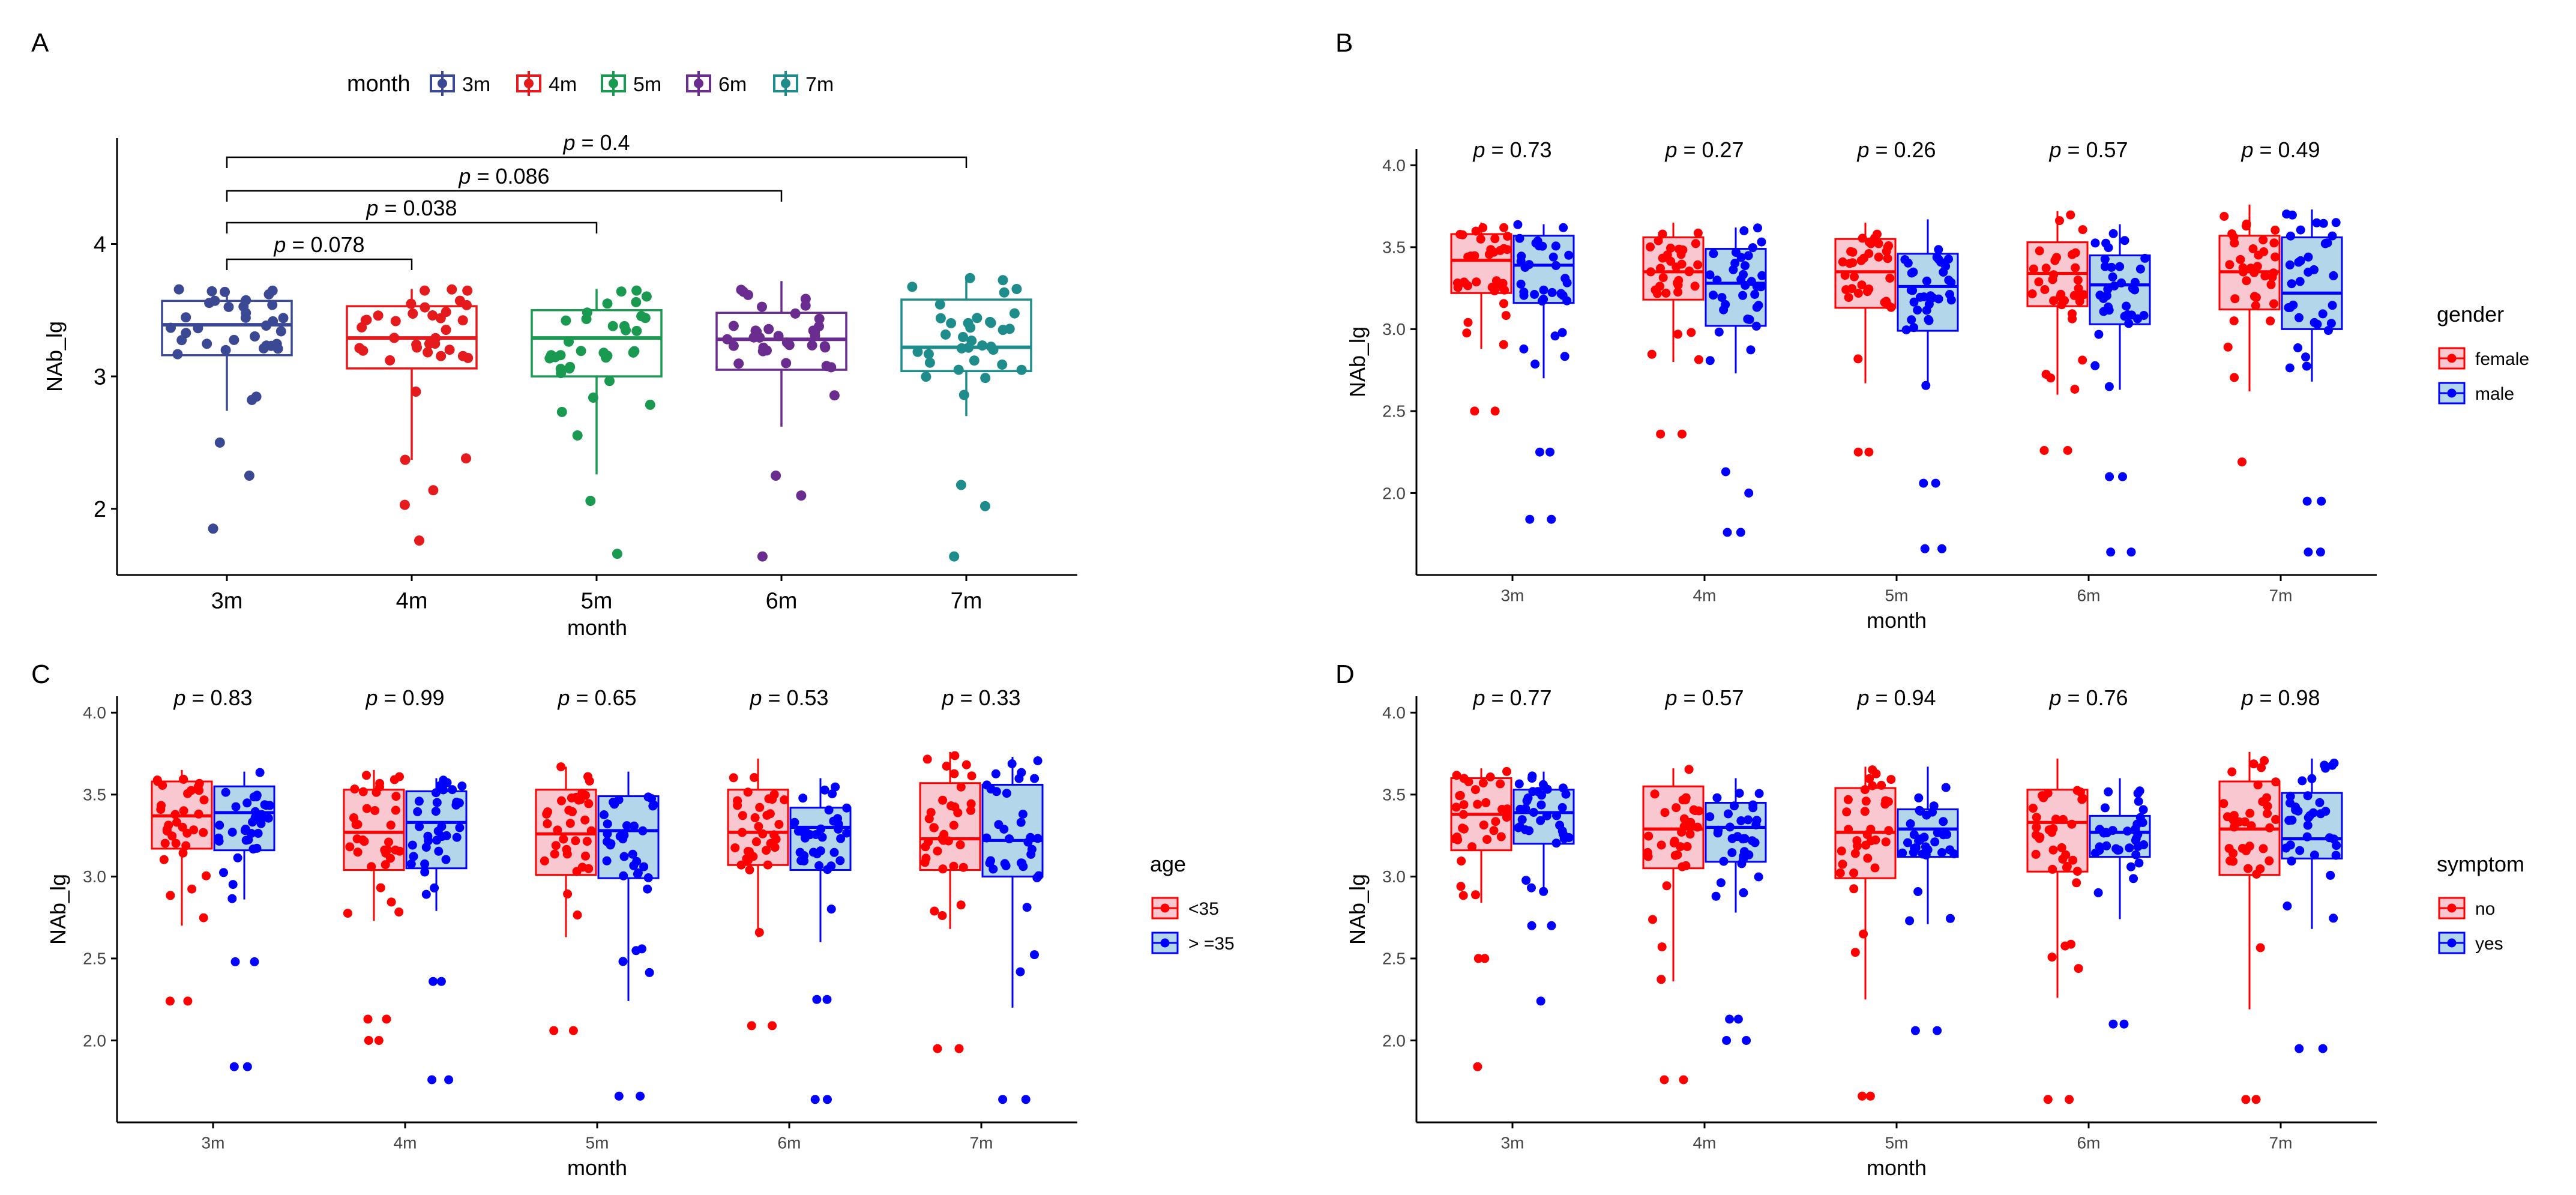  I want to click on comparison-p-value: p = 0.4, so click(596, 142).